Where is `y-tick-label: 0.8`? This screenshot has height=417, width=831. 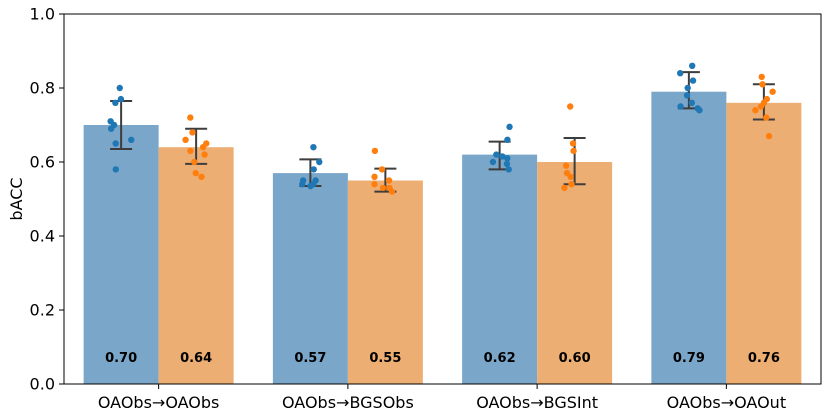 y-tick-label: 0.8 is located at coordinates (42, 88).